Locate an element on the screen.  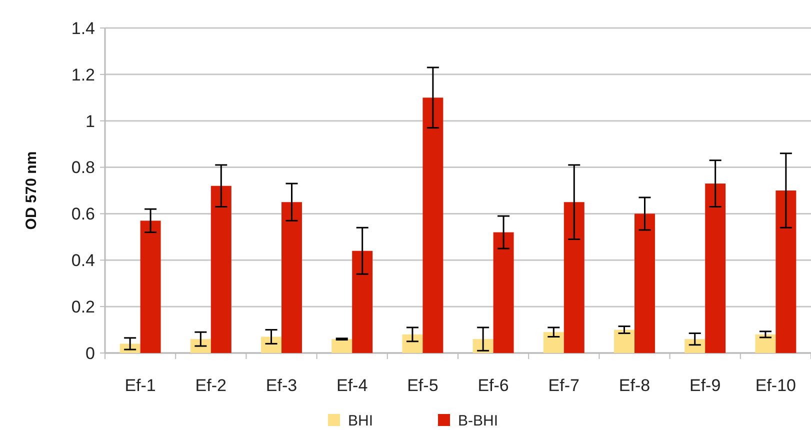
x-tick-label: Ef-1 is located at coordinates (140, 385).